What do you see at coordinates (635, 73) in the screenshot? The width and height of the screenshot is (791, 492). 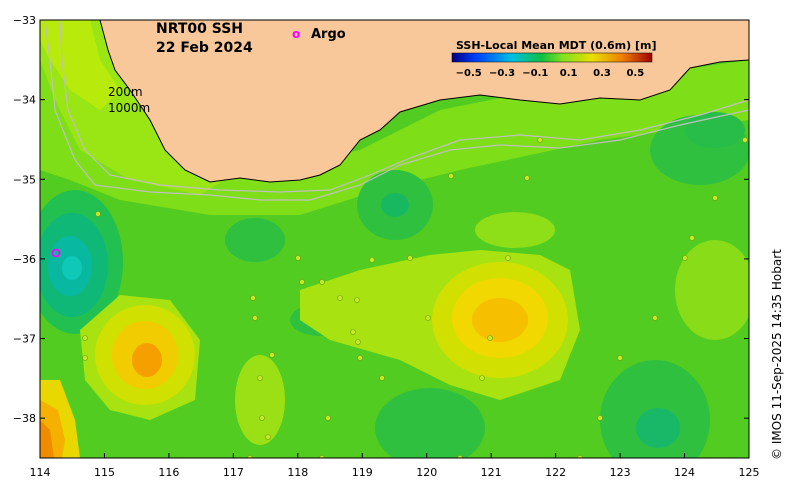 I see `colorbar-tick-label: 0.5` at bounding box center [635, 73].